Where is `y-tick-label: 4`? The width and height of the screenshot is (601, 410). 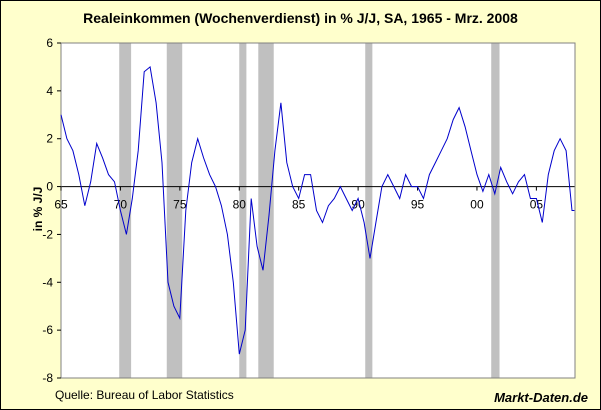
y-tick-label: 4 is located at coordinates (49, 91).